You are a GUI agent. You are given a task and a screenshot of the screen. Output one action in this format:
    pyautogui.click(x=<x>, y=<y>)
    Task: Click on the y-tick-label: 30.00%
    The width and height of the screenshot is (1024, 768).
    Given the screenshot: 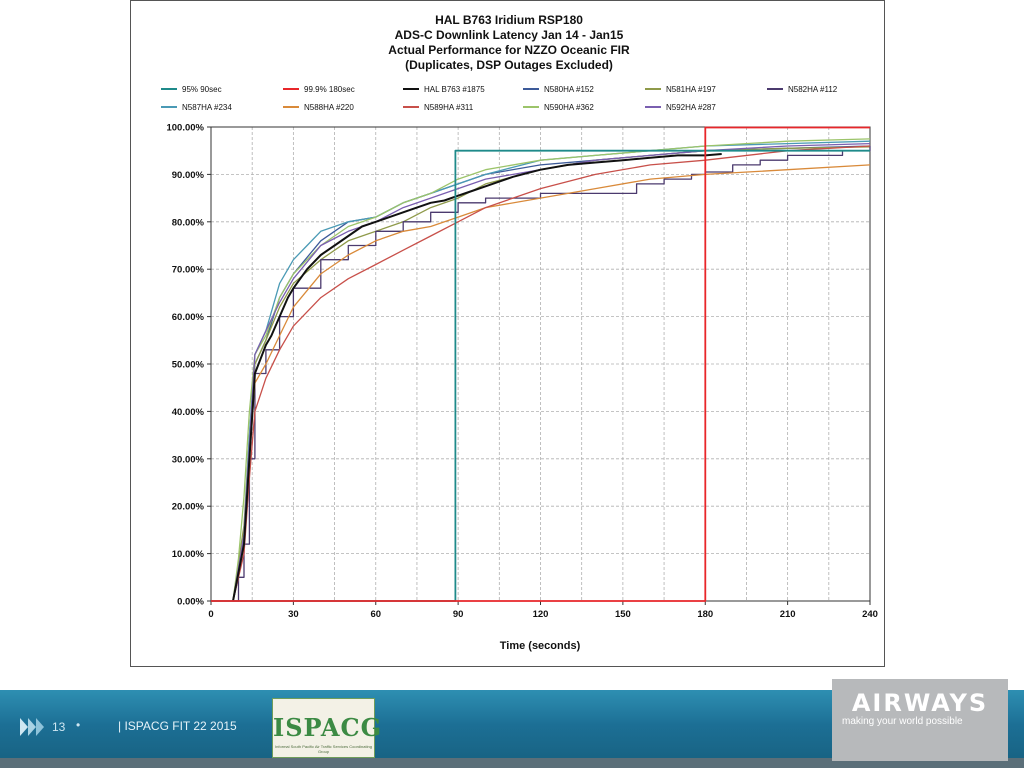 What is the action you would take?
    pyautogui.click(x=188, y=459)
    